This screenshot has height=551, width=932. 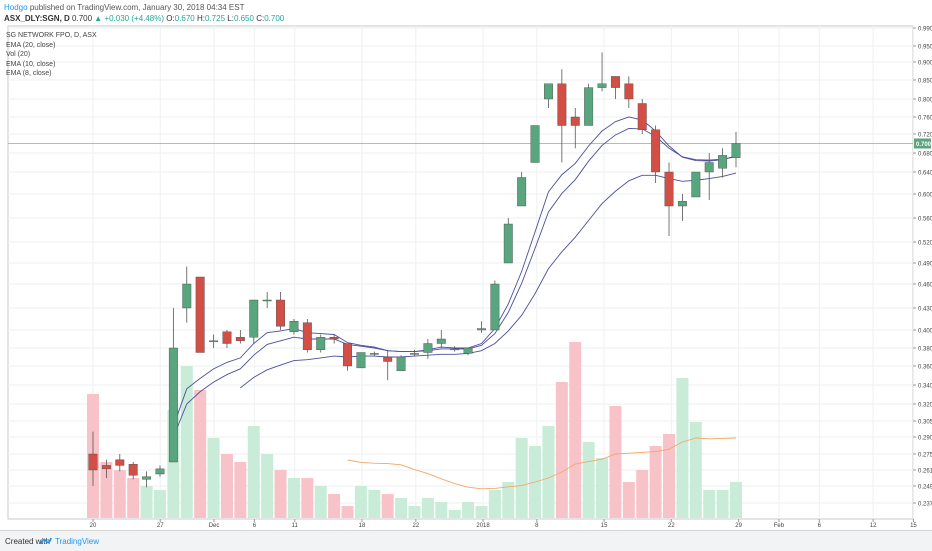 I want to click on y-tick-label: 0.990, so click(x=925, y=30).